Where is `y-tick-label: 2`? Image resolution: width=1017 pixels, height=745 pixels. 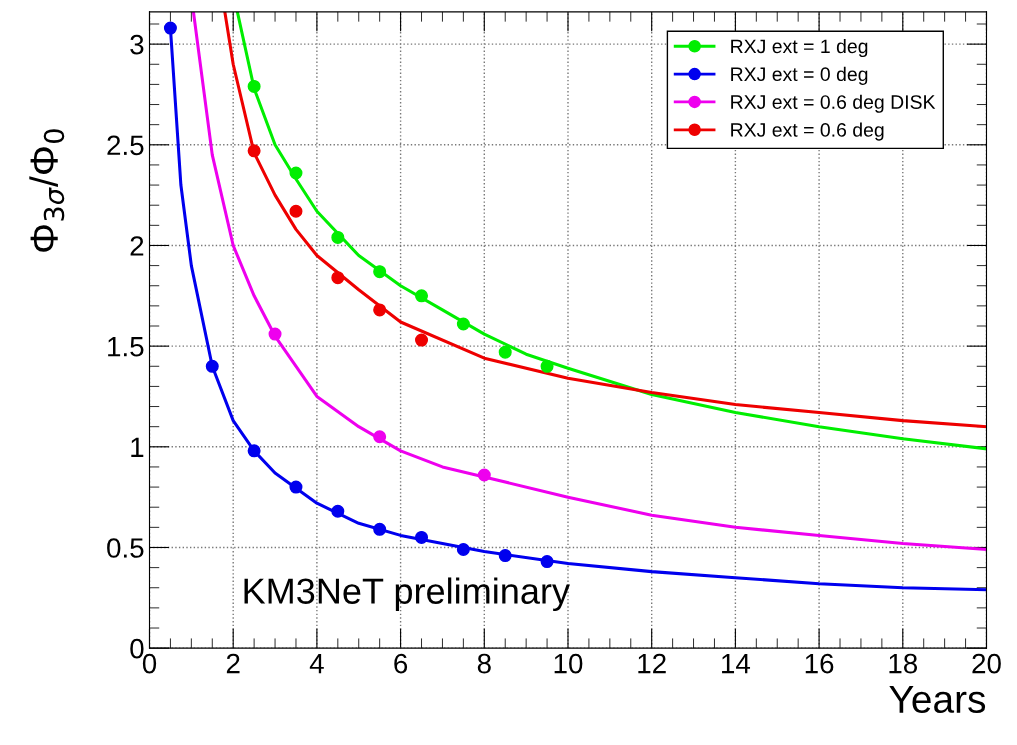 y-tick-label: 2 is located at coordinates (137, 246).